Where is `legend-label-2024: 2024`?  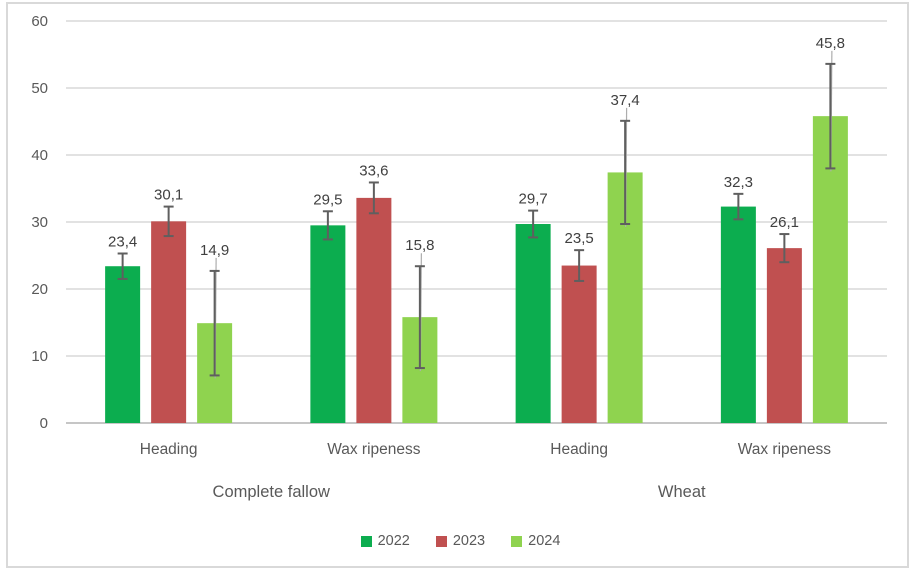
legend-label-2024: 2024 is located at coordinates (544, 541).